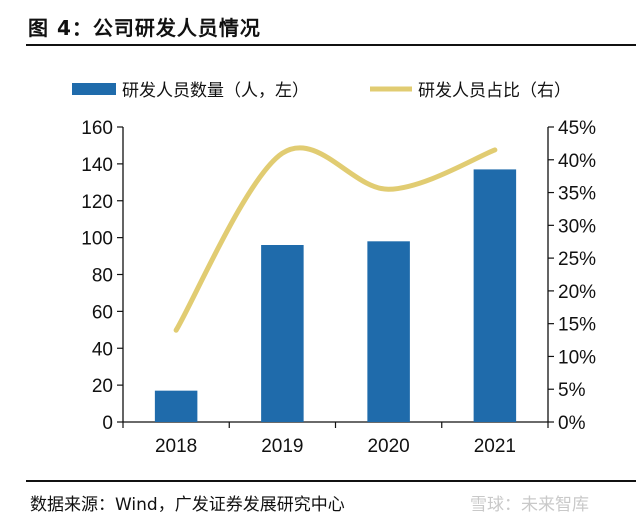 The image size is (640, 523). What do you see at coordinates (495, 446) in the screenshot?
I see `x-tick-label: 2021` at bounding box center [495, 446].